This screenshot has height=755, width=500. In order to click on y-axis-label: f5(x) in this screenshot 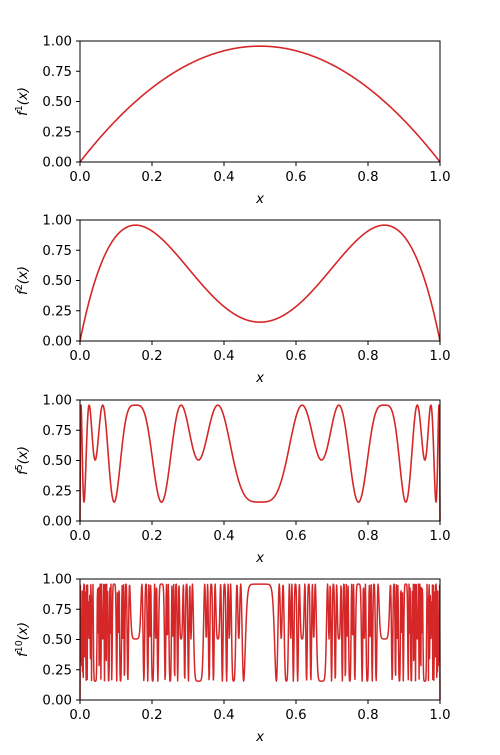, I will do `click(22, 460)`.